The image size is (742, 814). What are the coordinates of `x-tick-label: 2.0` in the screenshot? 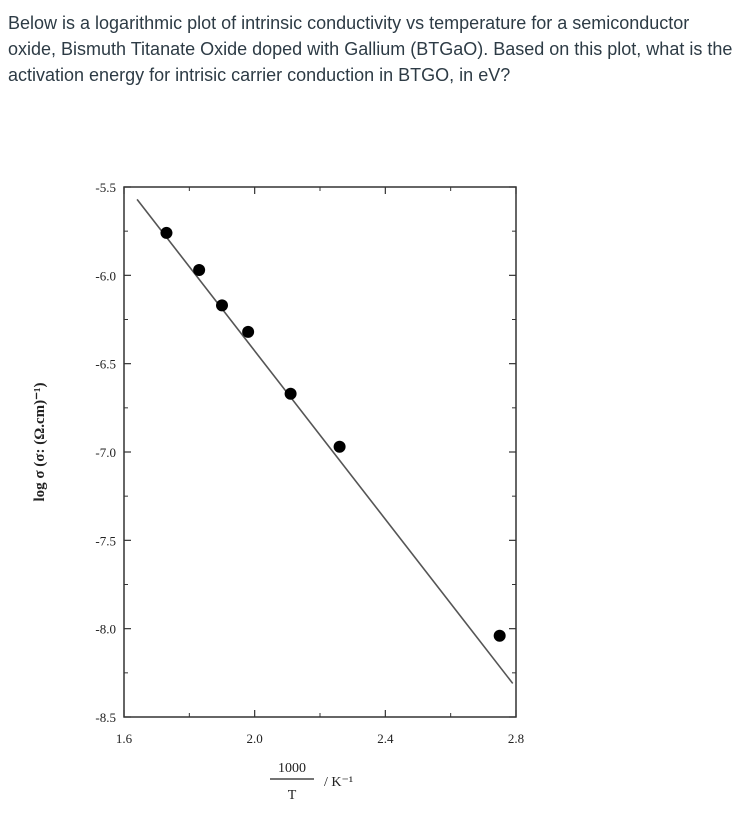 It's located at (255, 738).